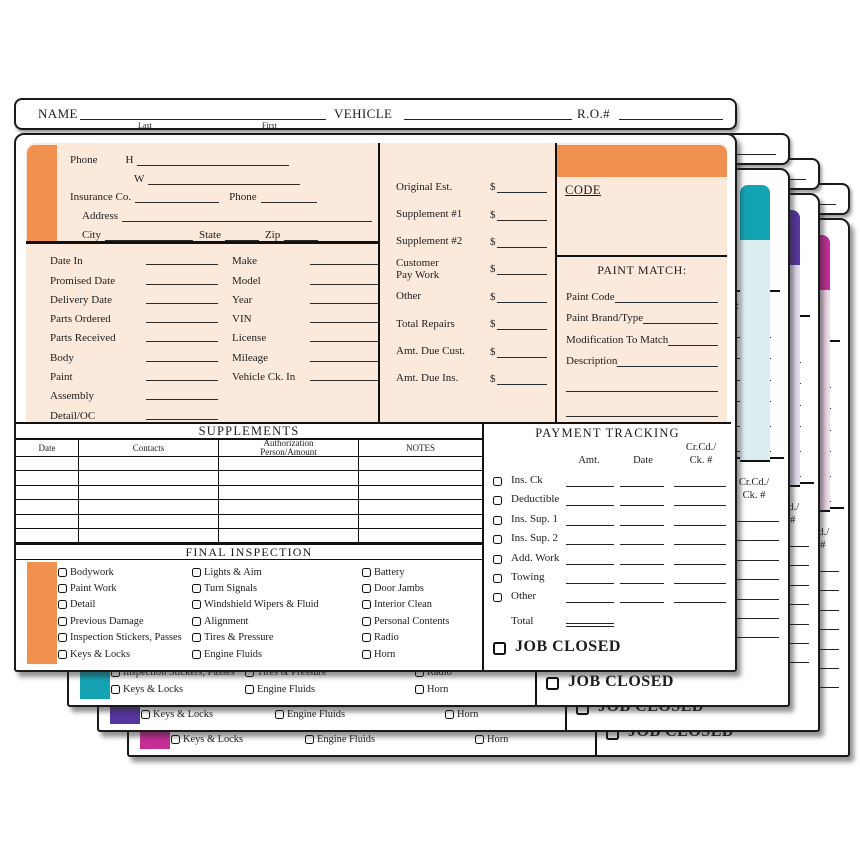 The width and height of the screenshot is (860, 860). Describe the element at coordinates (221, 194) in the screenshot. I see `customer-rows: Phone H W Insurance Co. Phone` at that location.